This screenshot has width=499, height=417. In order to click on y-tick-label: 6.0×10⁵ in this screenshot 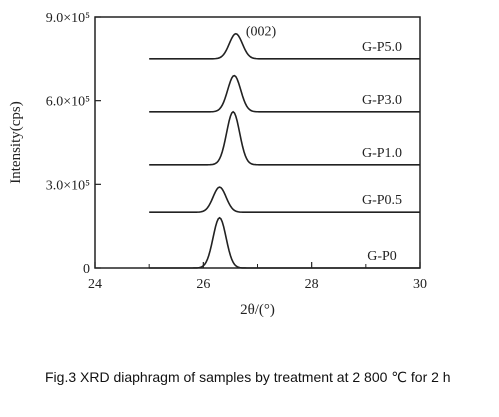, I will do `click(68, 102)`.